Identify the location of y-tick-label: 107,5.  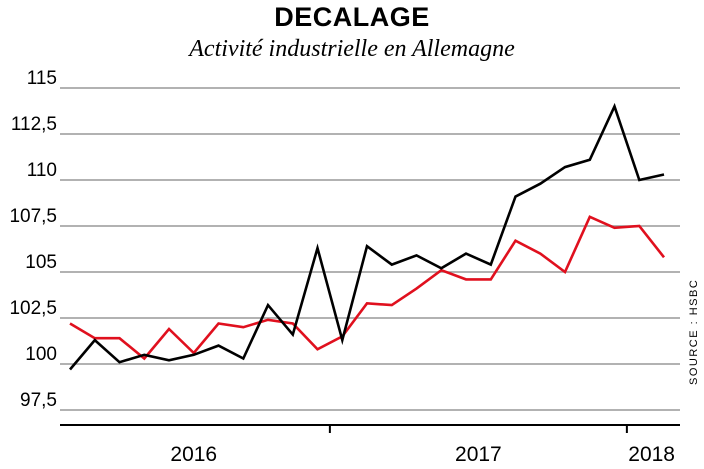
(33, 216).